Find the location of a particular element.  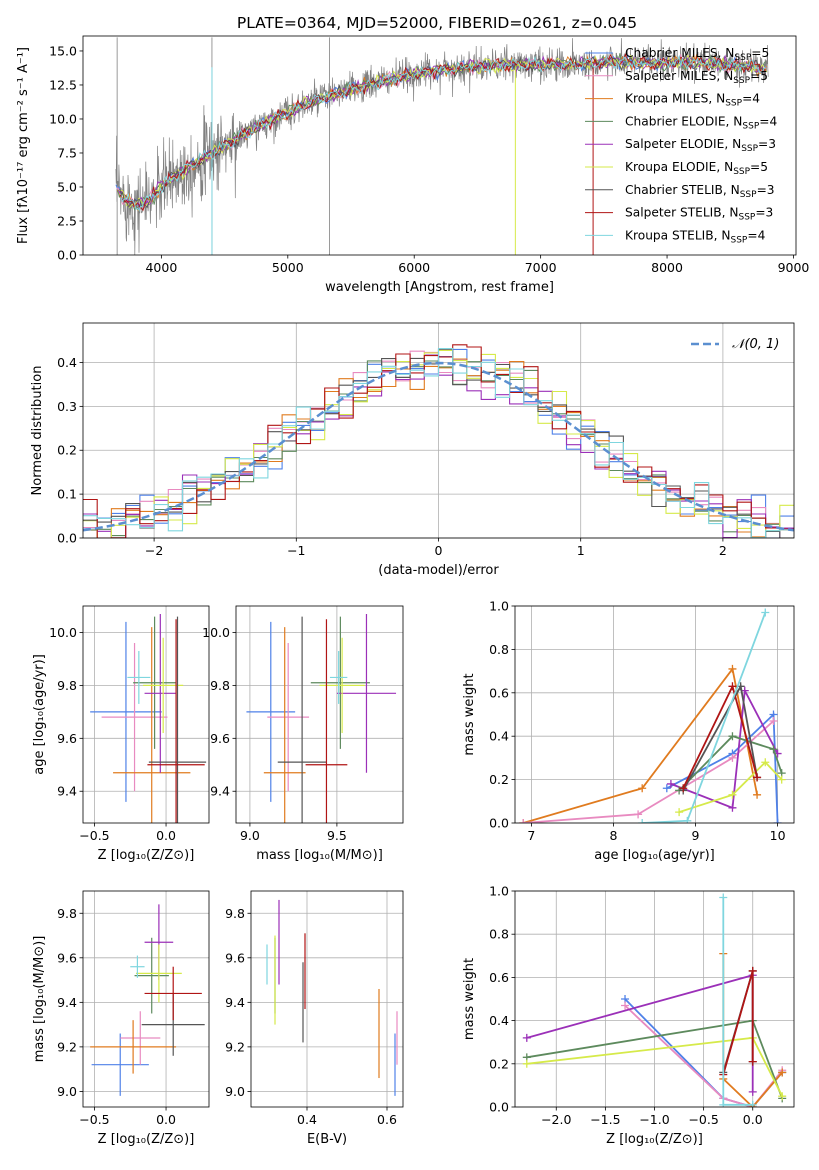

normal-curve is located at coordinates (438, 446).